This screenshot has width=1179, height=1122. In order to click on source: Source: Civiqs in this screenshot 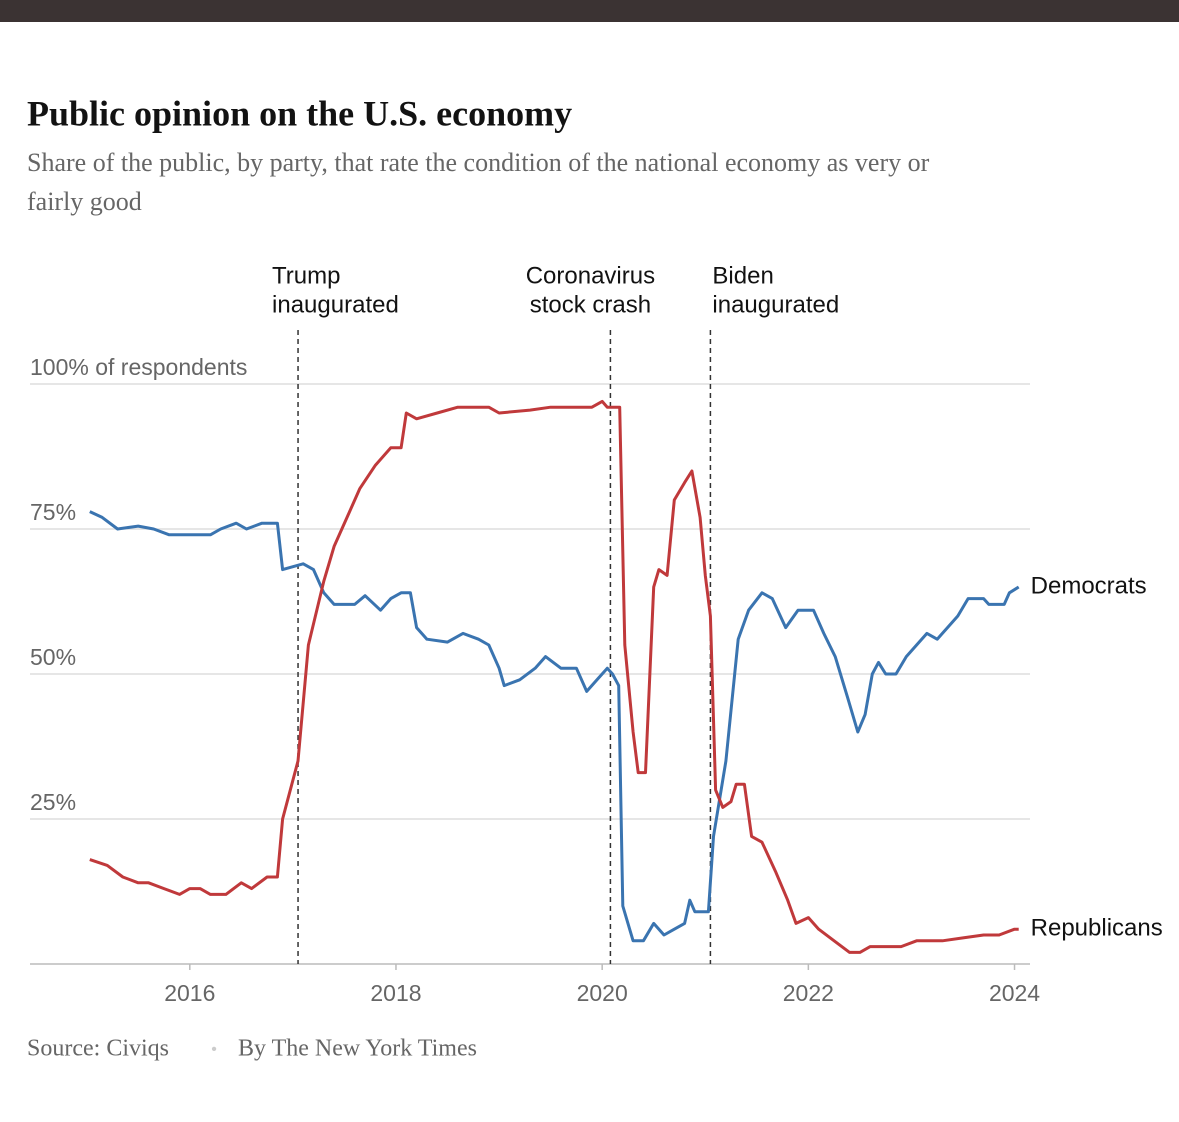, I will do `click(98, 1049)`.